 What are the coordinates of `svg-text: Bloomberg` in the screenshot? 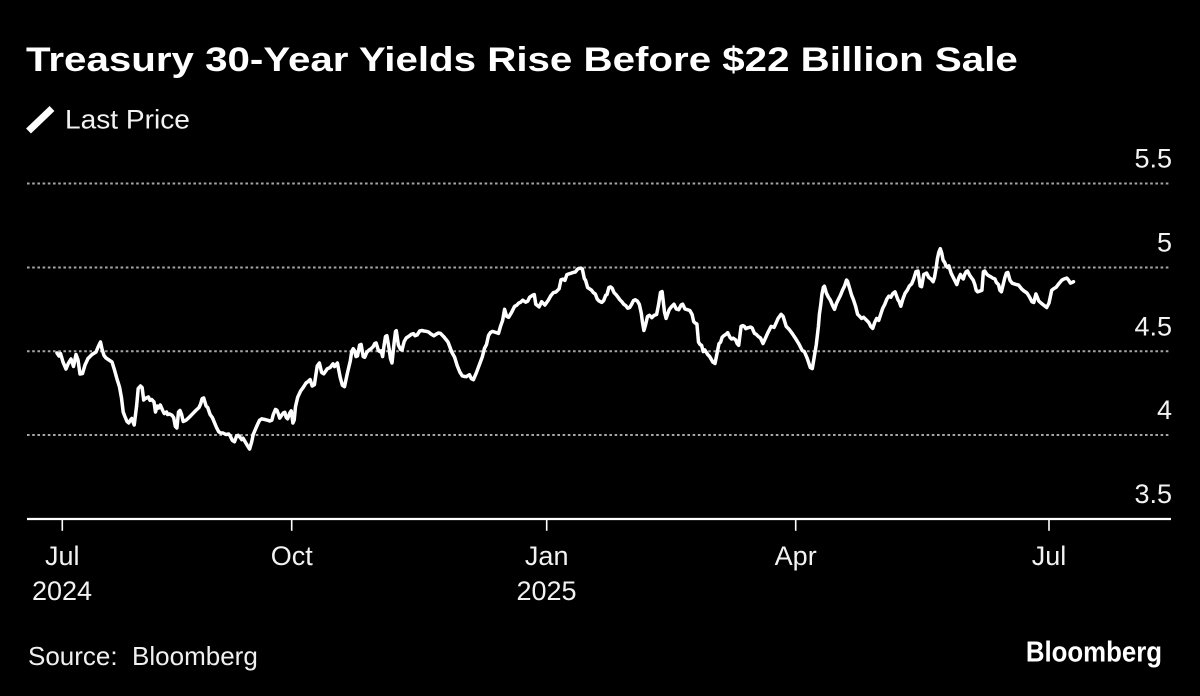 It's located at (1094, 651).